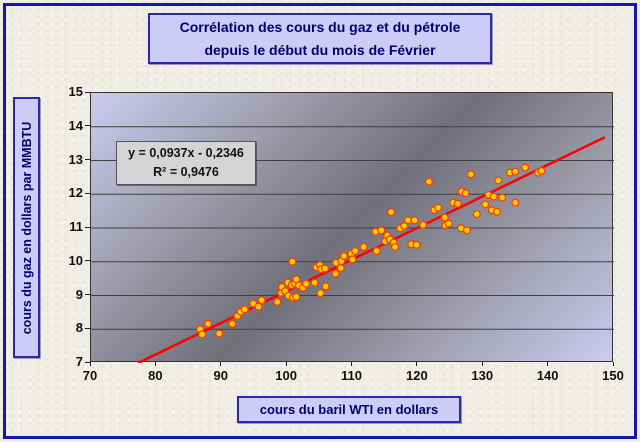 The width and height of the screenshot is (640, 442). What do you see at coordinates (186, 153) in the screenshot?
I see `trendline-equation: y = 0,0937x - 0,2346` at bounding box center [186, 153].